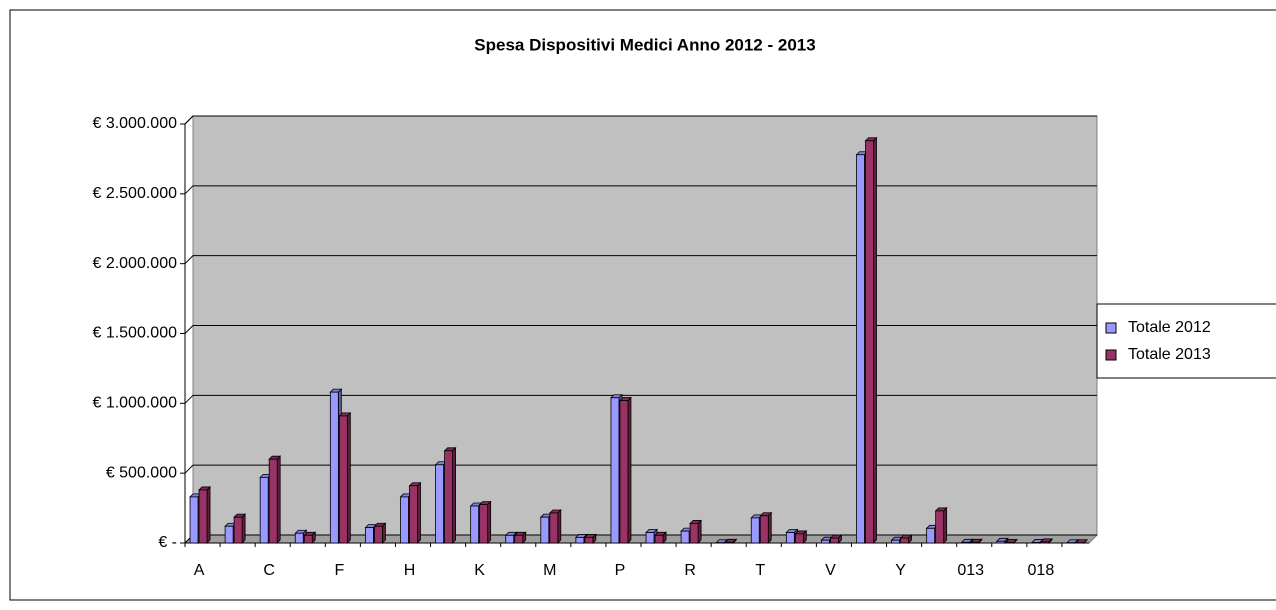  Describe the element at coordinates (620, 570) in the screenshot. I see `x-tick-label: P` at that location.